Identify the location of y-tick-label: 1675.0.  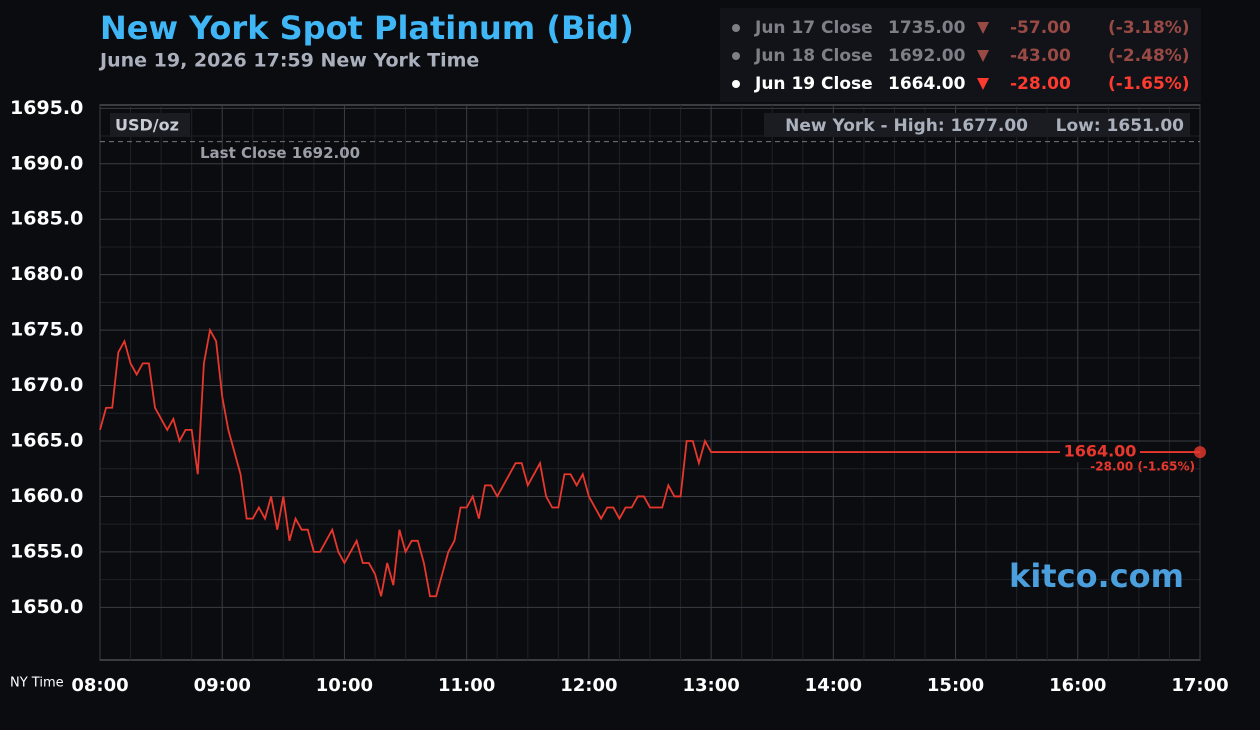
(46, 330).